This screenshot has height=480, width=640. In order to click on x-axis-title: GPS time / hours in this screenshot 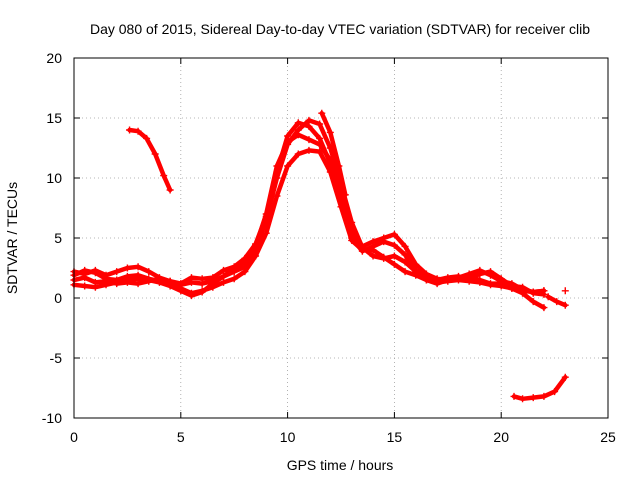, I will do `click(340, 465)`.